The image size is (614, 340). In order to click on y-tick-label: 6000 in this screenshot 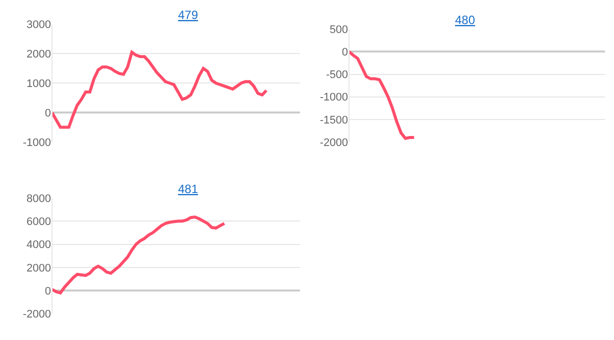, I will do `click(38, 222)`.